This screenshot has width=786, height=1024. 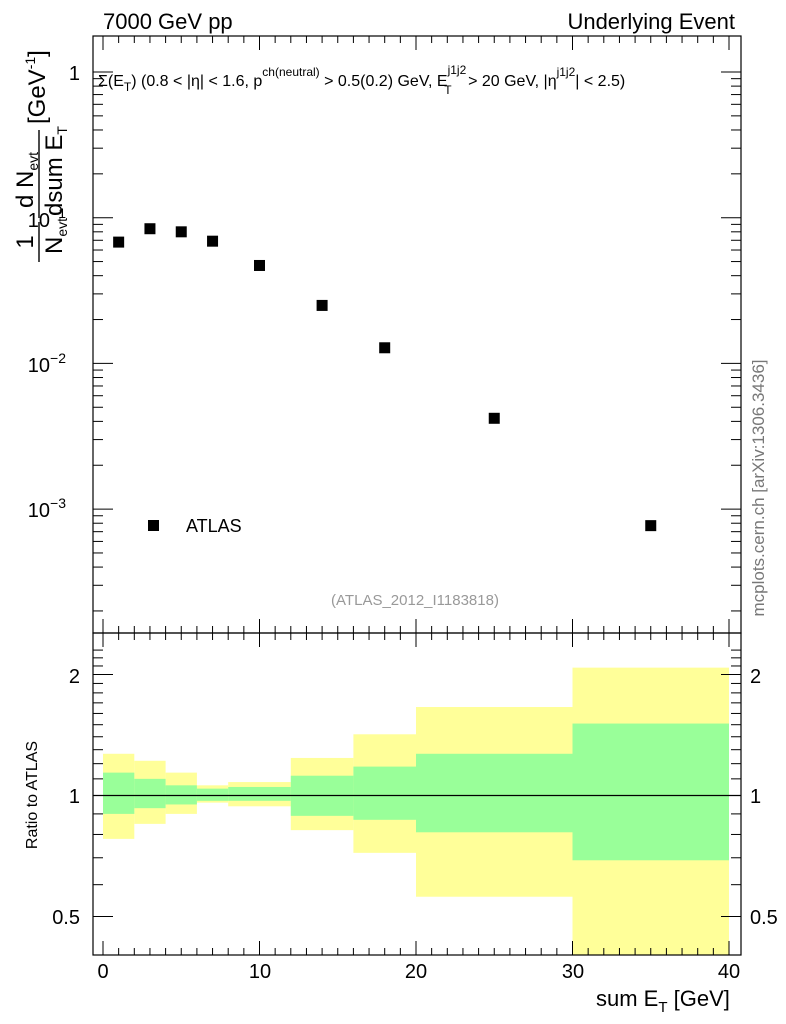 What do you see at coordinates (729, 972) in the screenshot?
I see `xtick-label-40: 40` at bounding box center [729, 972].